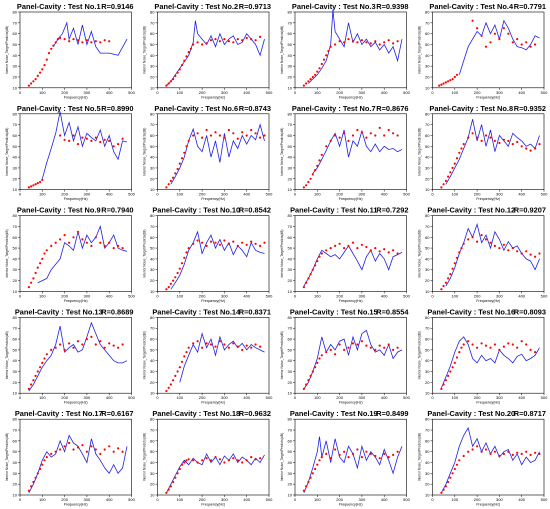 Image resolution: width=550 pixels, height=509 pixels. What do you see at coordinates (471, 108) in the screenshot?
I see `chart-title: Panel-Cavity : Test No.8` at bounding box center [471, 108].